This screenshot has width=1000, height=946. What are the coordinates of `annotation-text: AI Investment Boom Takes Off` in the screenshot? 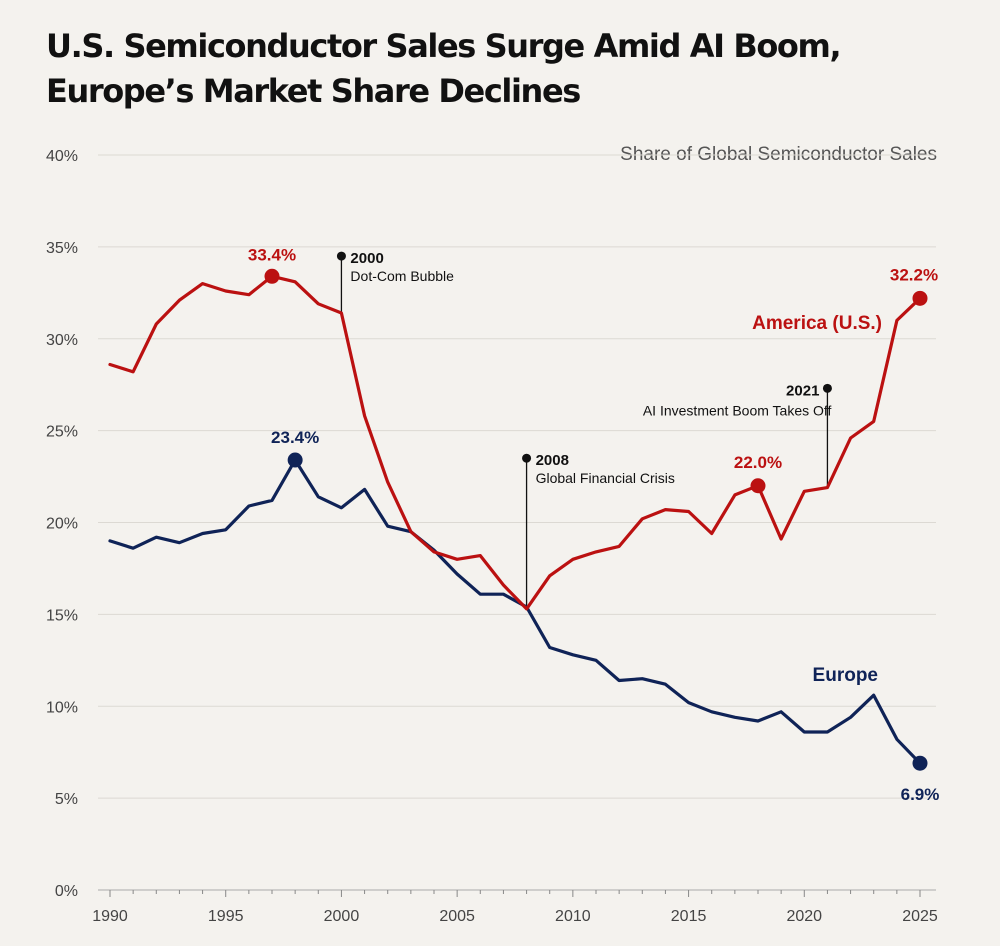 It's located at (737, 410).